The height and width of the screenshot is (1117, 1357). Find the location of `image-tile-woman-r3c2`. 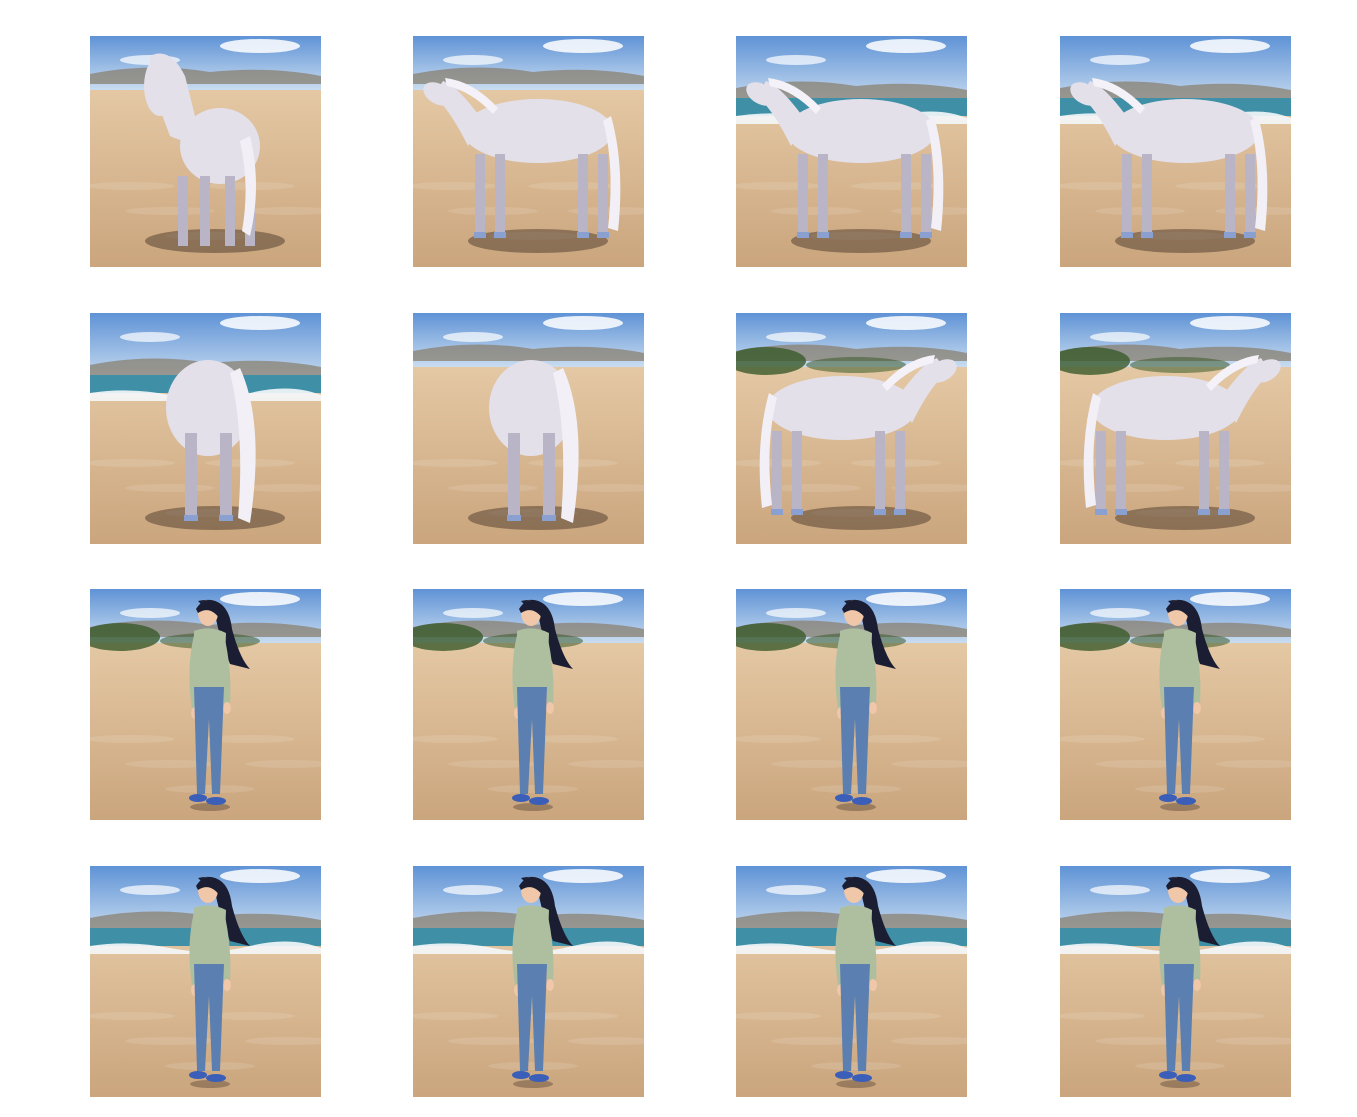

image-tile-woman-r3c2 is located at coordinates (528, 704).